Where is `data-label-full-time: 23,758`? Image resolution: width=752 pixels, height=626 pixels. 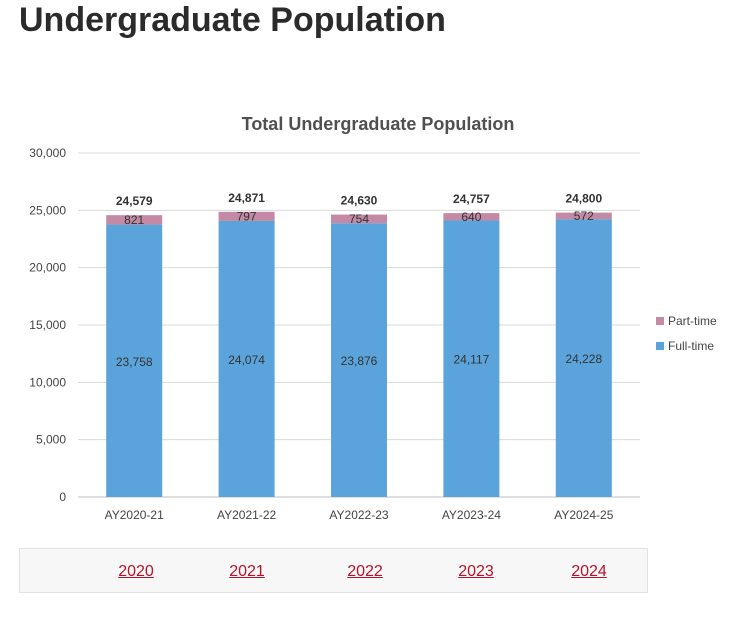
data-label-full-time: 23,758 is located at coordinates (134, 362).